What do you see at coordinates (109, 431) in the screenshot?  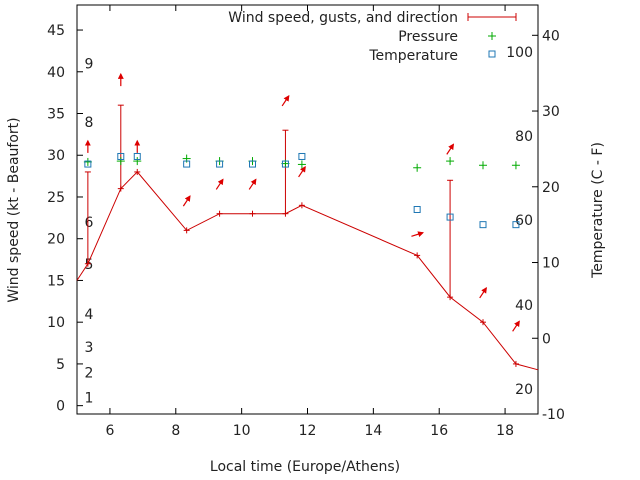 I see `x-tick-label: 6` at bounding box center [109, 431].